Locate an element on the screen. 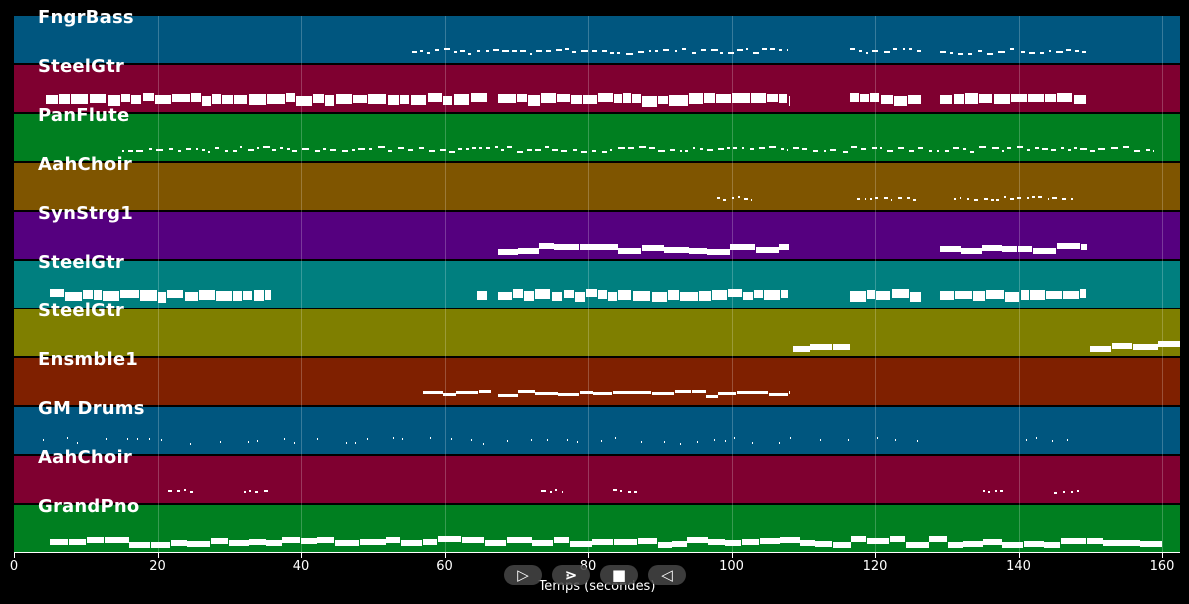 The width and height of the screenshot is (1189, 604). track-name: SynStrg1 is located at coordinates (85, 213).